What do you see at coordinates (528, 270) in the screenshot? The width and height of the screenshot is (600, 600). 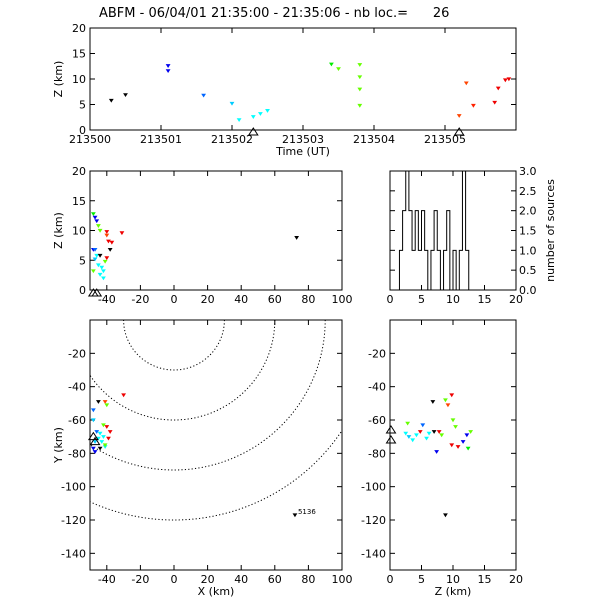 I see `y-tick-label: 0.5` at bounding box center [528, 270].